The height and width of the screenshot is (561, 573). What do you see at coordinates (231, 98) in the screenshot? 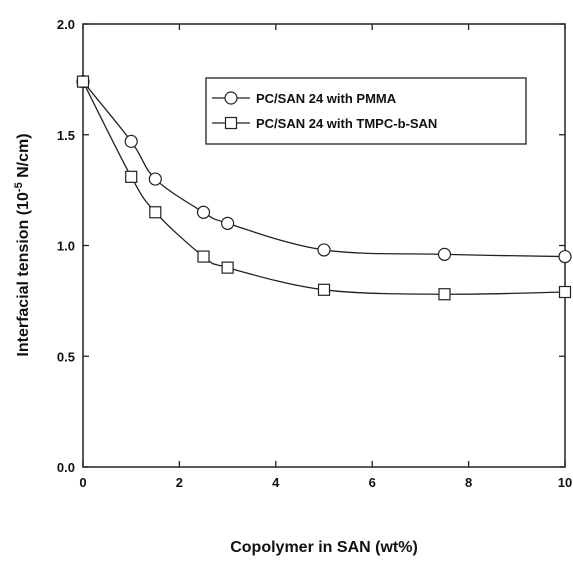
I see `legend-marker-pmma` at bounding box center [231, 98].